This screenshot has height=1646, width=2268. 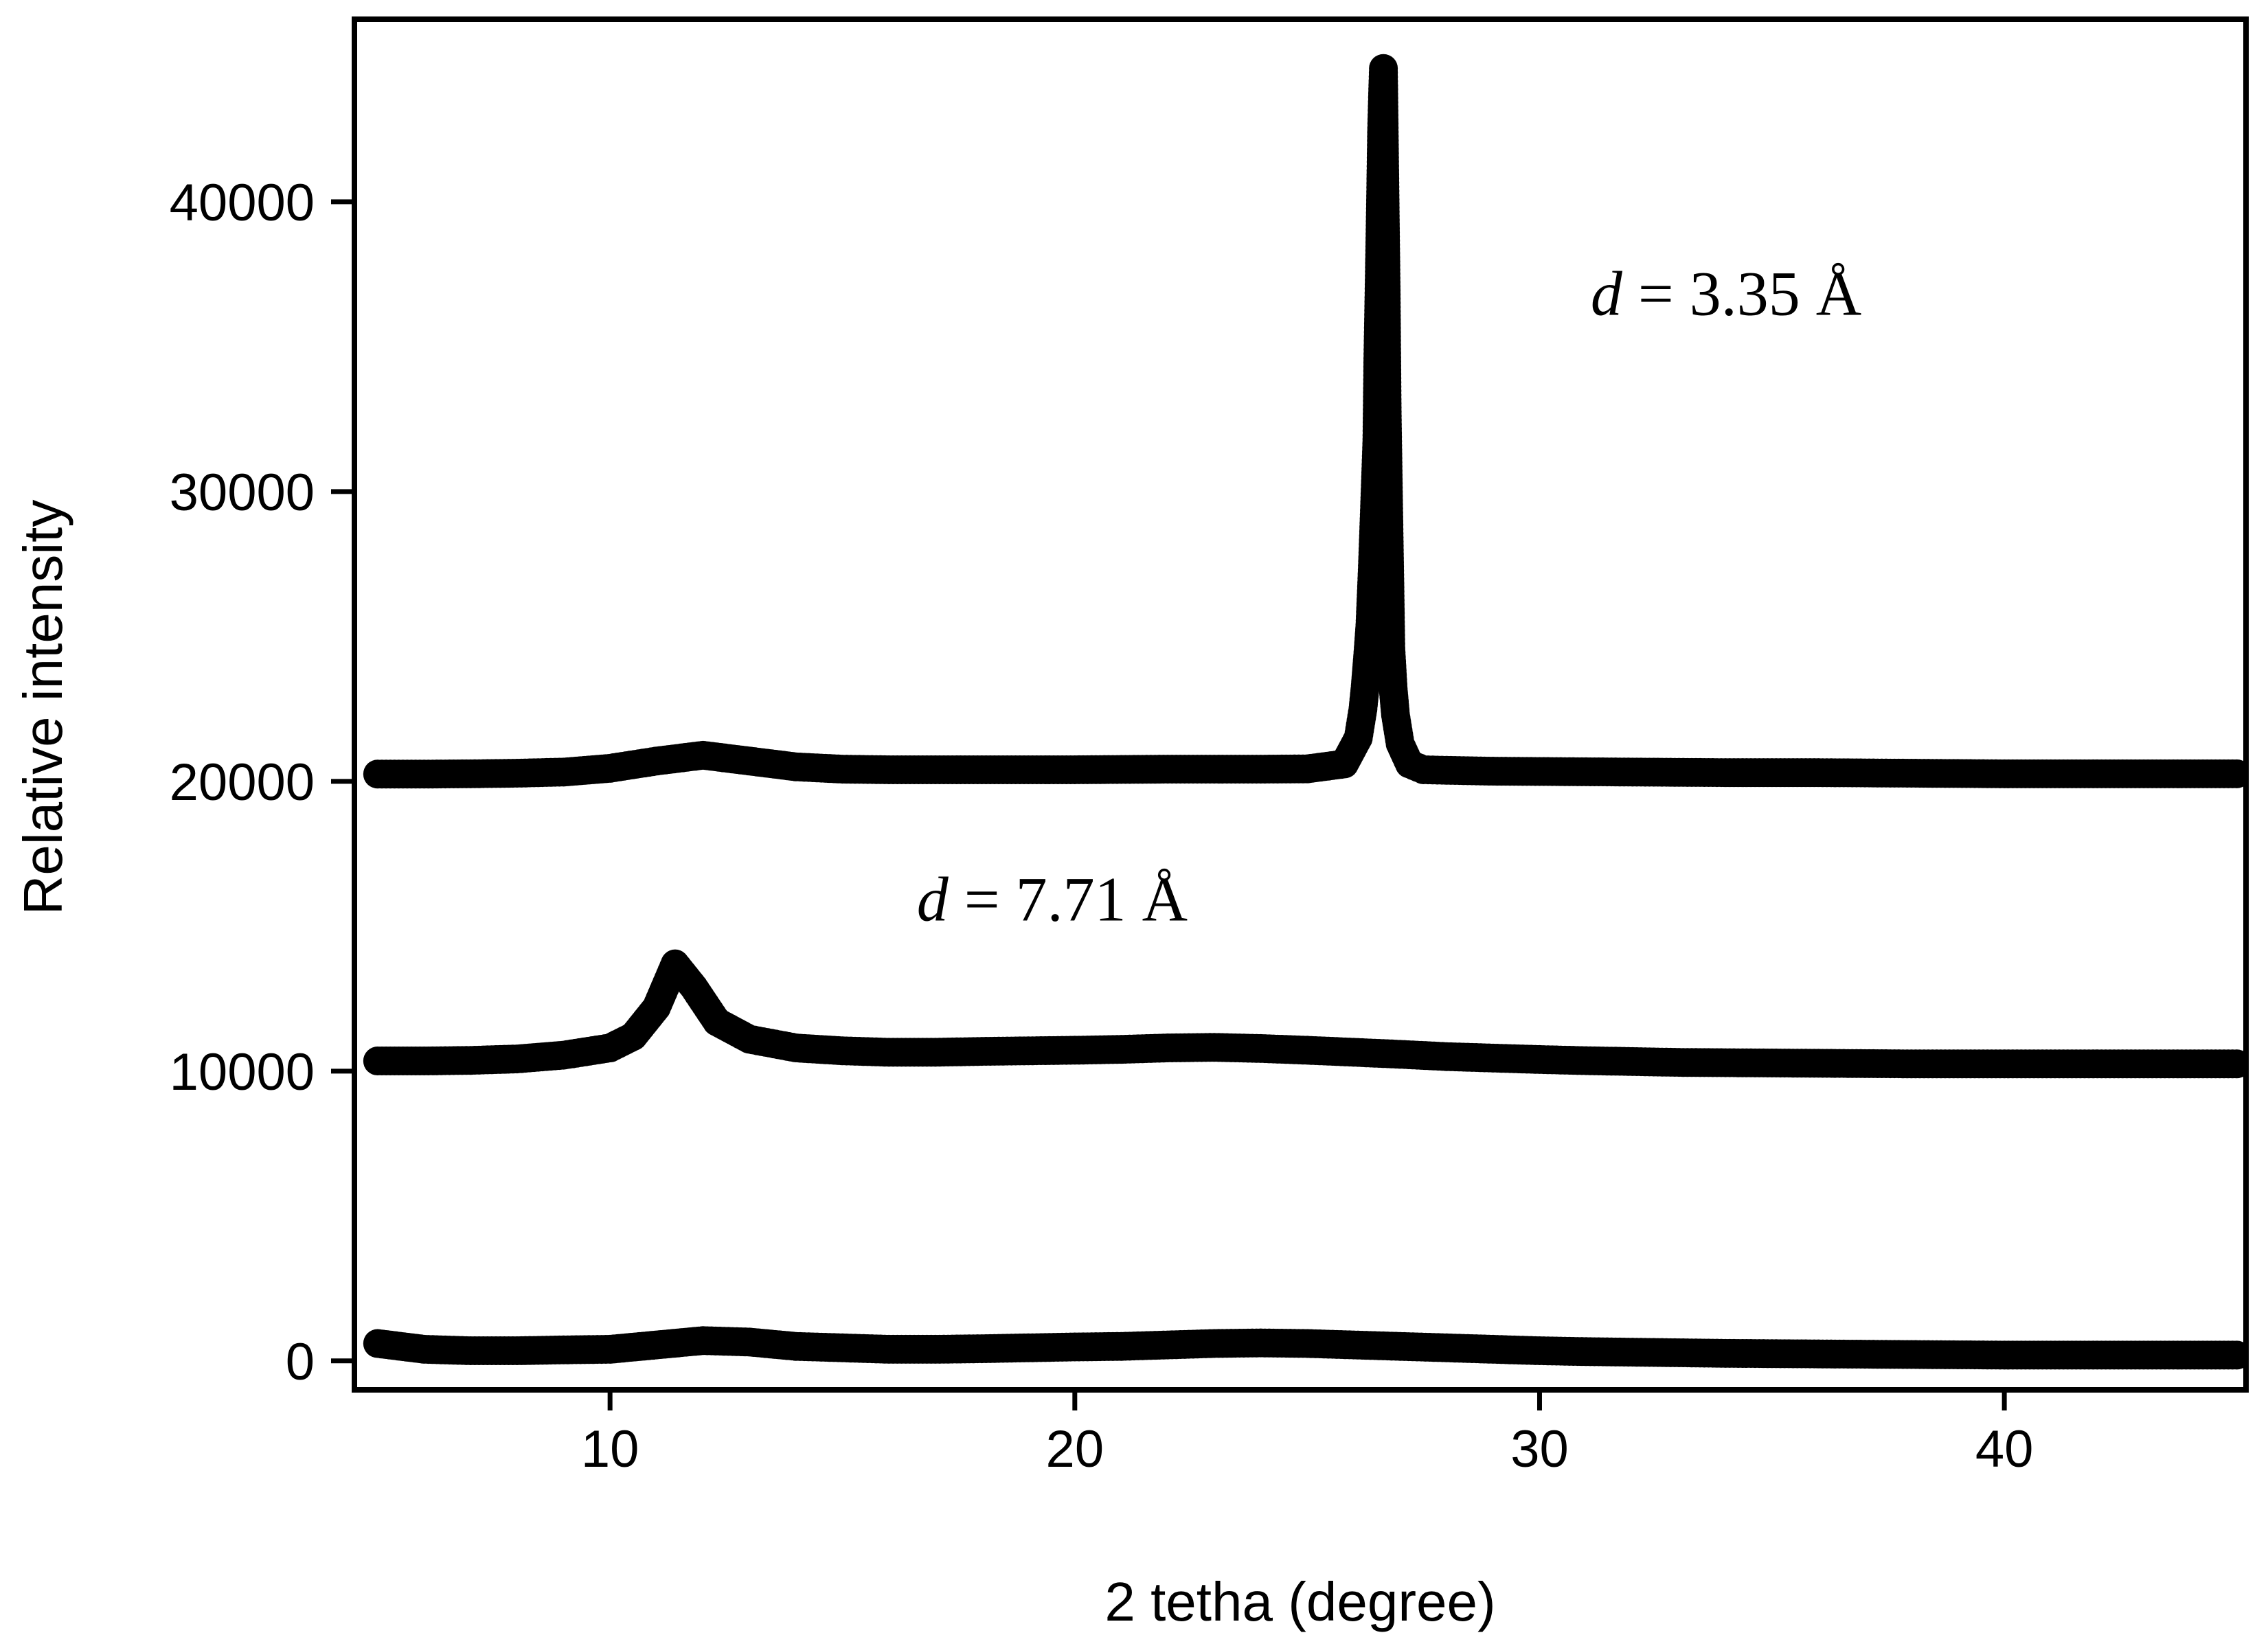 What do you see at coordinates (1075, 1449) in the screenshot?
I see `x-tick-label: 20` at bounding box center [1075, 1449].